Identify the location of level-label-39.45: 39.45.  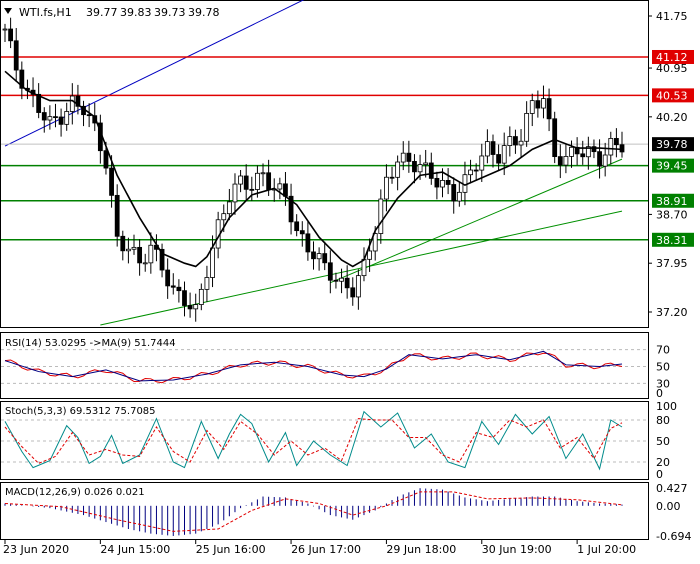
(672, 166).